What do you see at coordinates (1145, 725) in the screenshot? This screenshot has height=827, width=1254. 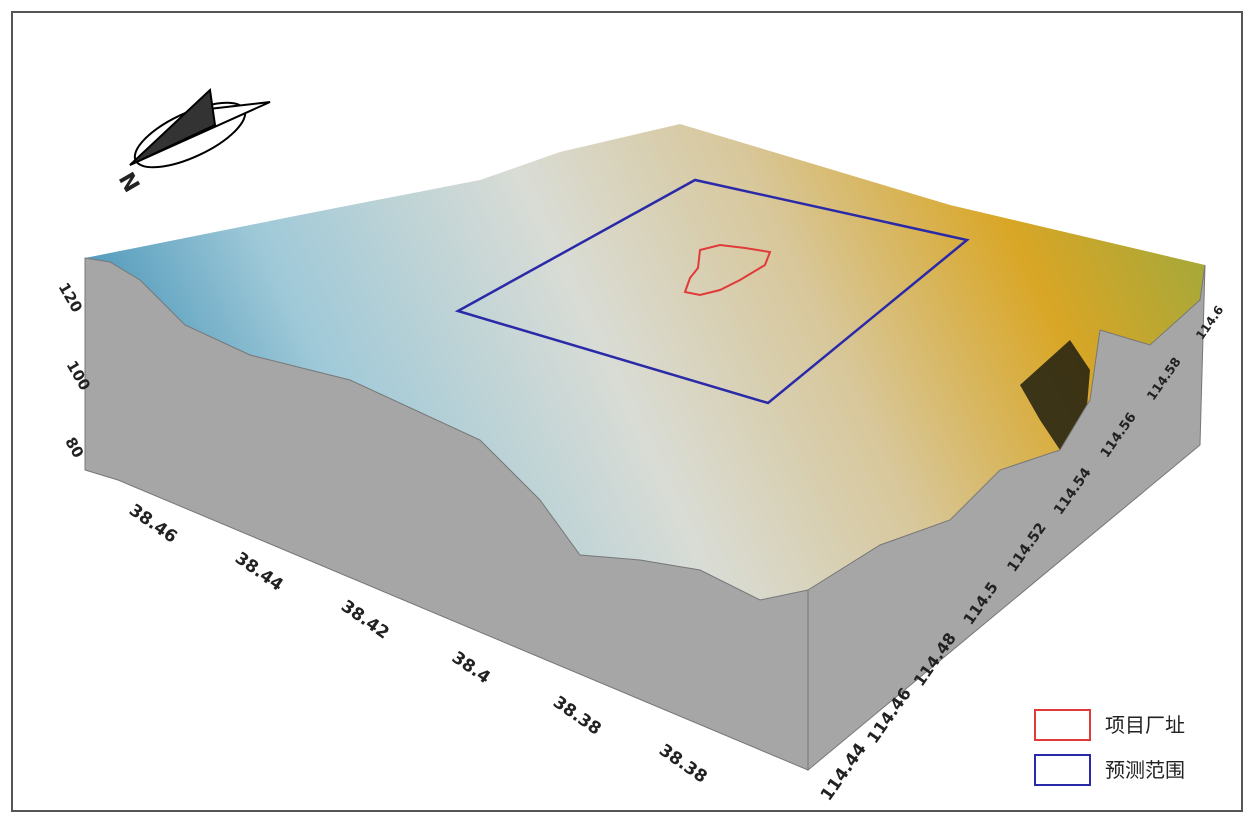 I see `legend-label: 项目厂址` at bounding box center [1145, 725].